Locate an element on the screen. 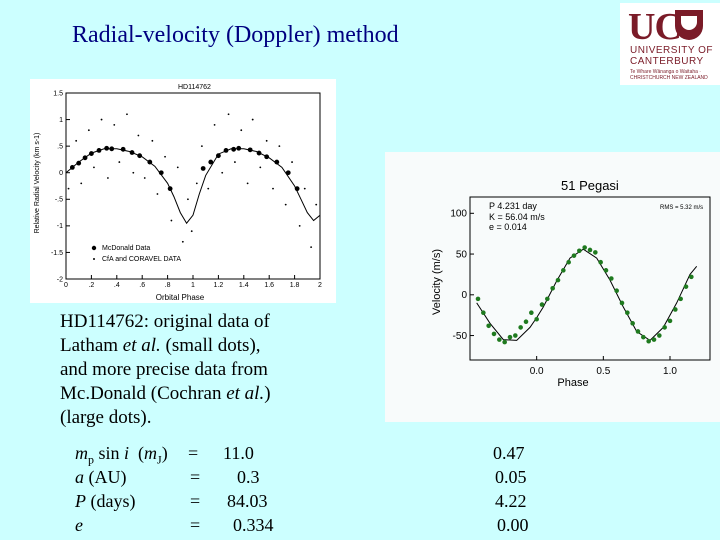 Image resolution: width=720 pixels, height=540 pixels. param-value-hd114762: 84.03 is located at coordinates (247, 501).